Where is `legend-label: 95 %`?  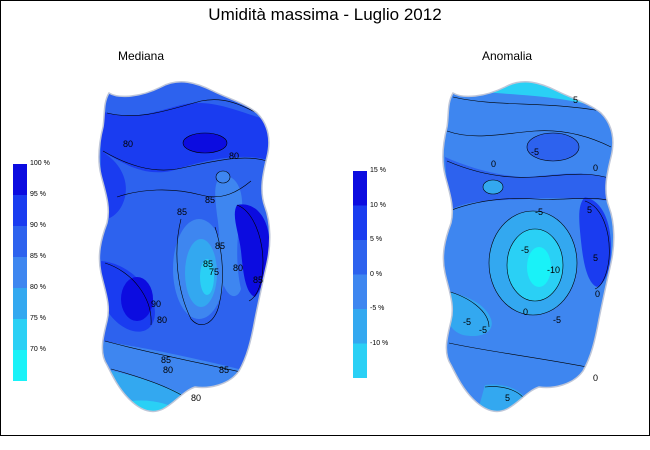
legend-label: 95 % is located at coordinates (38, 194).